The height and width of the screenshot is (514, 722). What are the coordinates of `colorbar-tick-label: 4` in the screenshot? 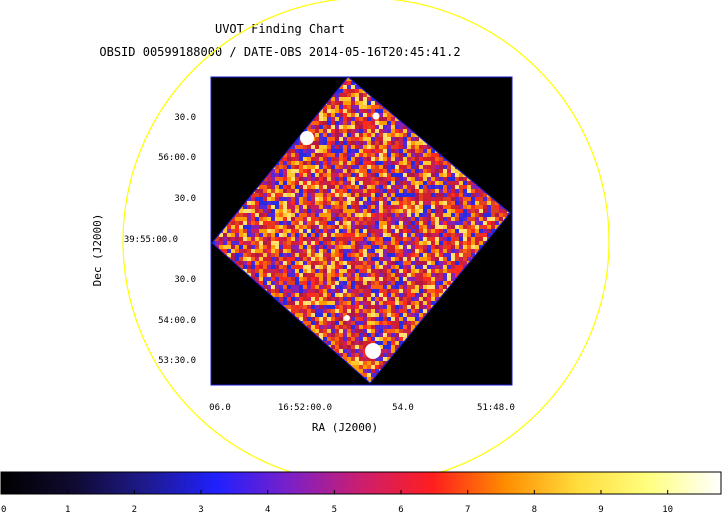 It's located at (267, 509).